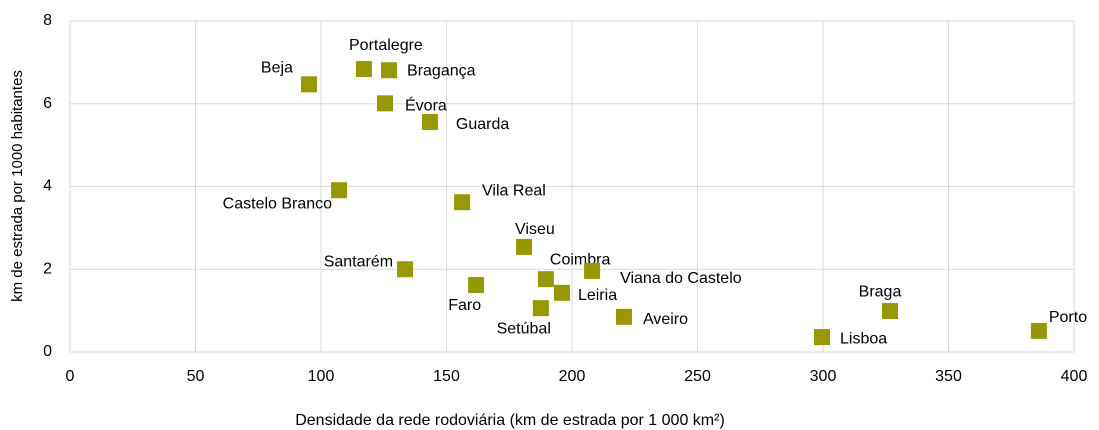 This screenshot has height=430, width=1099. I want to click on point-label: Braga, so click(880, 291).